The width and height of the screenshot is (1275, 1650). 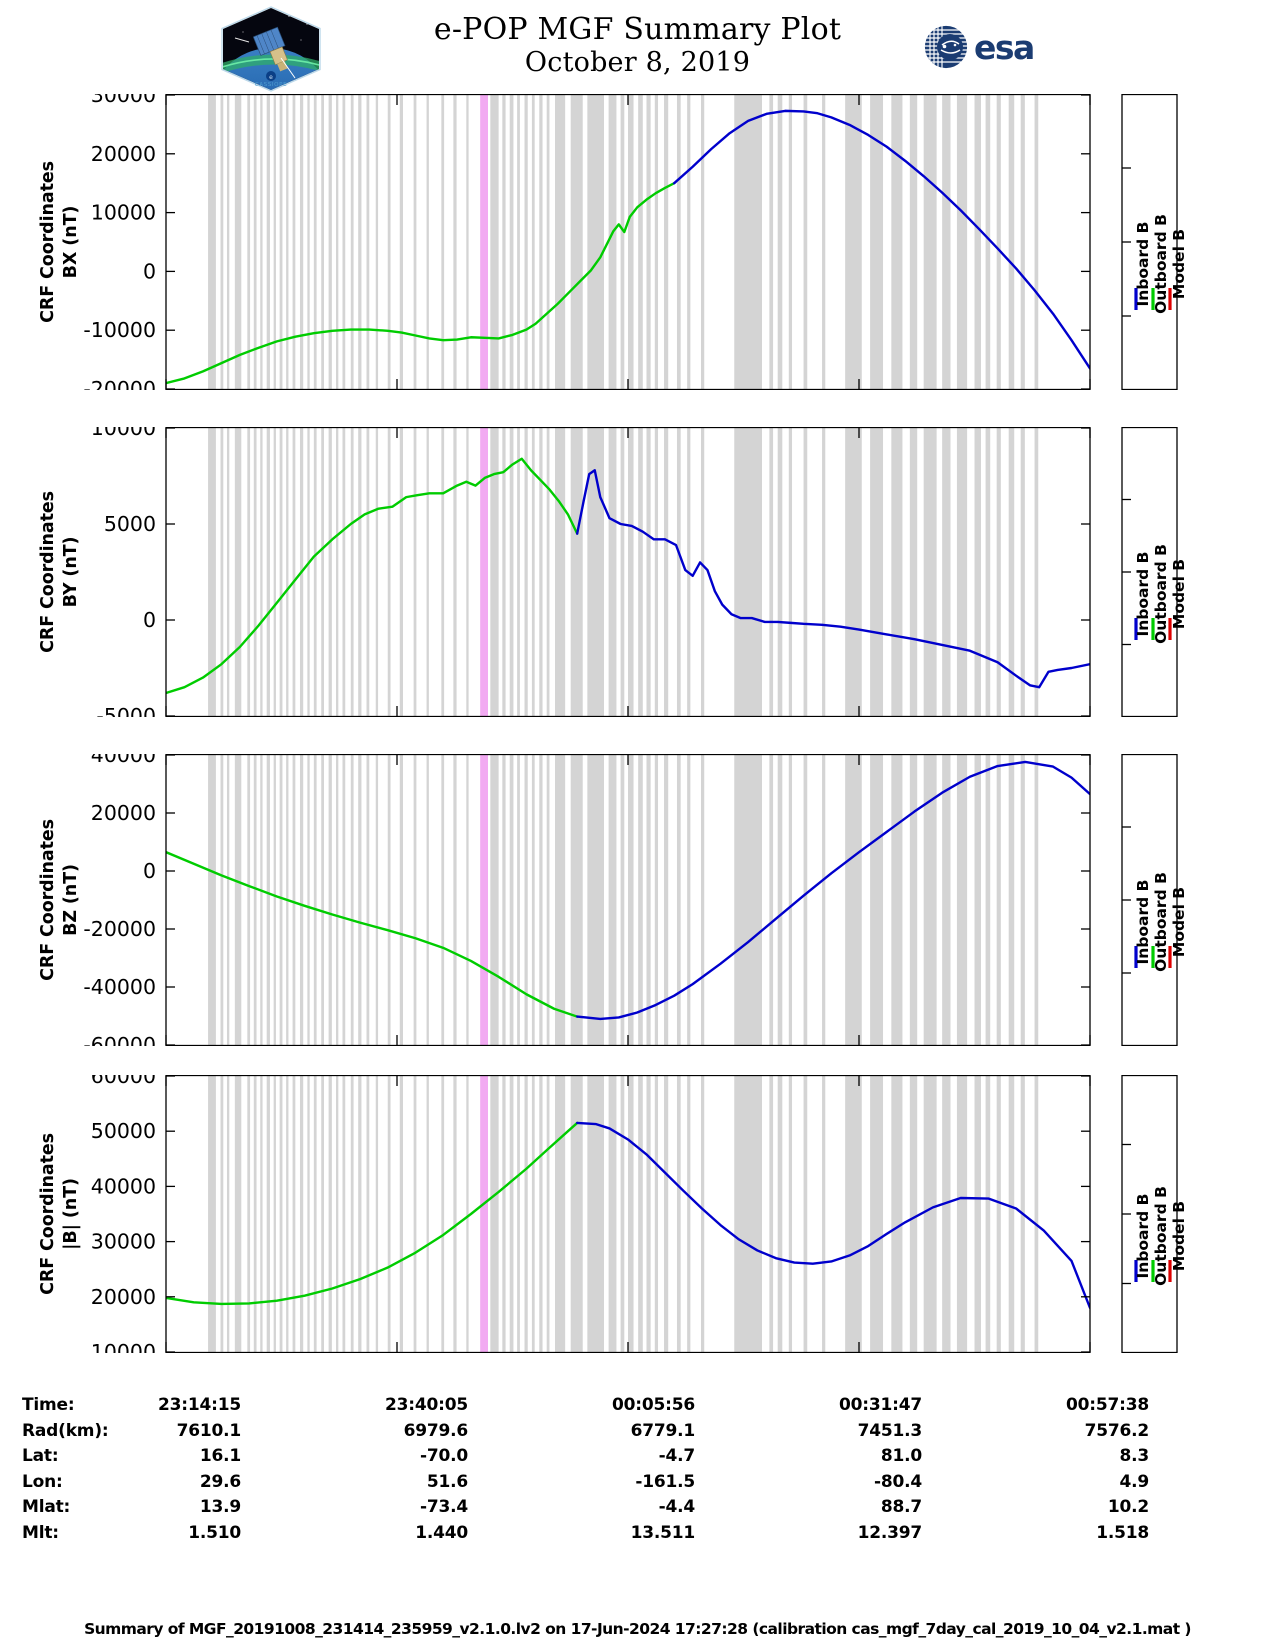 What do you see at coordinates (65, 1430) in the screenshot?
I see `table-row-label: Rad(km):` at bounding box center [65, 1430].